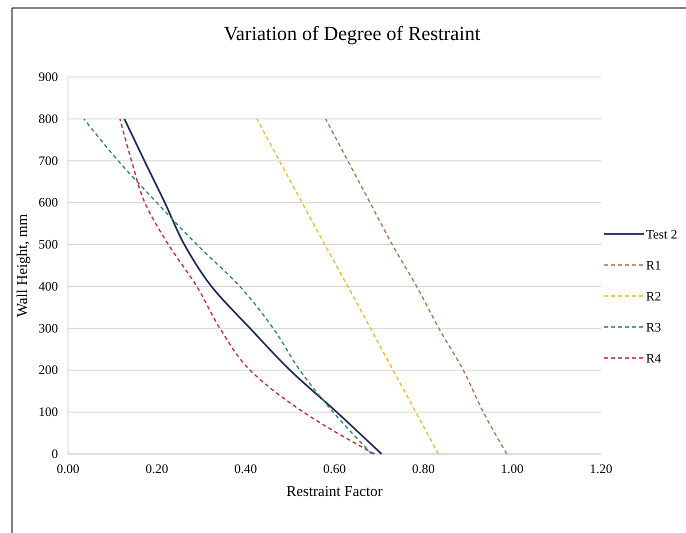 The image size is (686, 533). I want to click on x-tick-label: 0.20, so click(156, 468).